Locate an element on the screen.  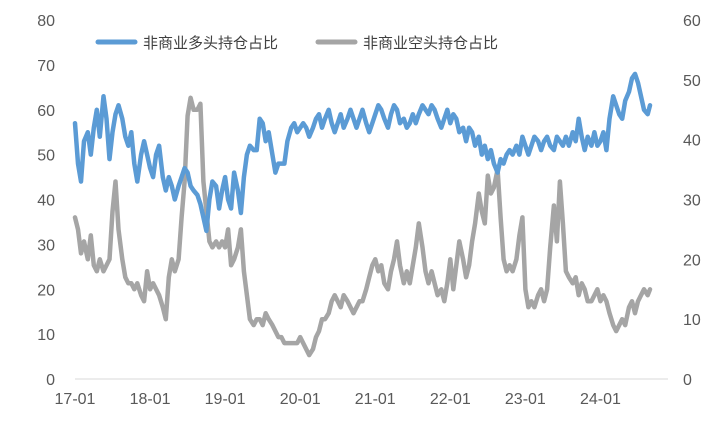
left-y-tick-label: 30 is located at coordinates (46, 245).